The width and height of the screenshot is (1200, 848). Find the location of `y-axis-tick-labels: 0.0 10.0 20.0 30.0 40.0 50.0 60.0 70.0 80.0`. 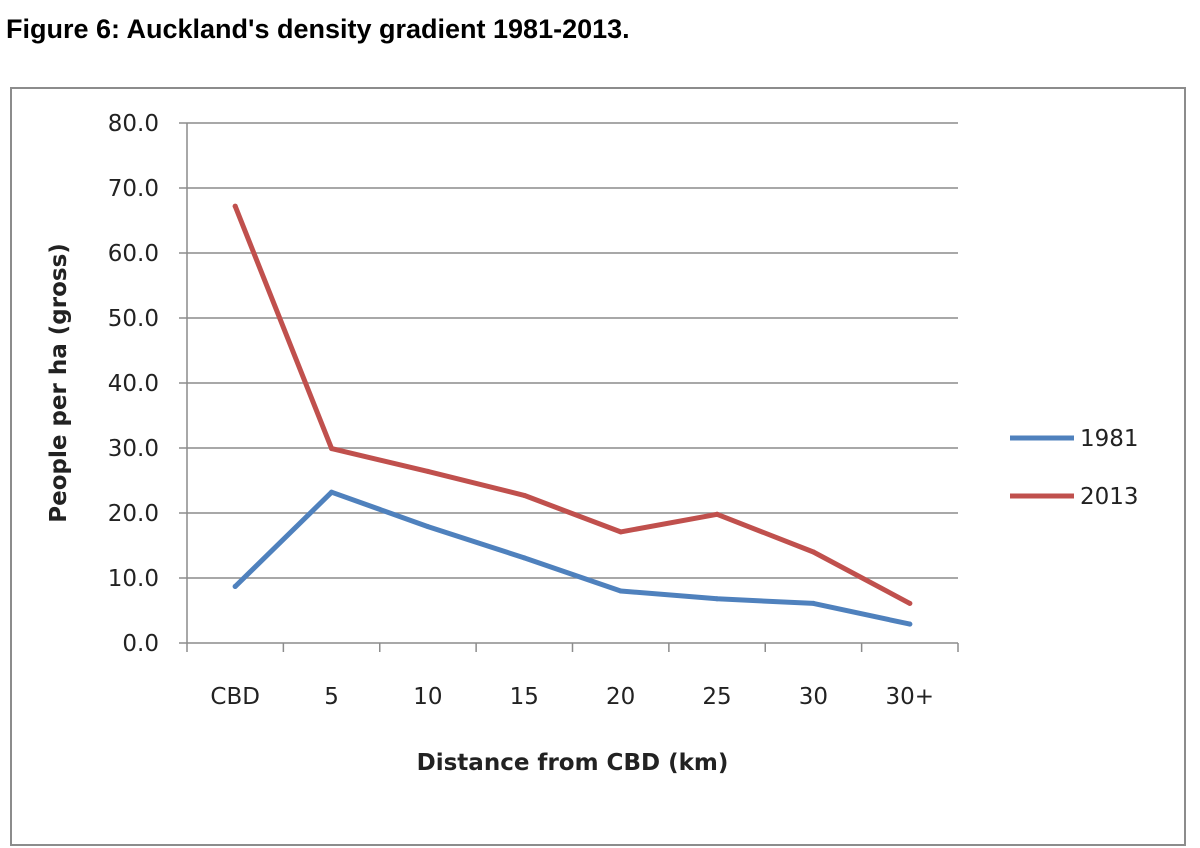

y-axis-tick-labels: 0.0 10.0 20.0 30.0 40.0 50.0 60.0 70.0 80.0 is located at coordinates (133, 384).